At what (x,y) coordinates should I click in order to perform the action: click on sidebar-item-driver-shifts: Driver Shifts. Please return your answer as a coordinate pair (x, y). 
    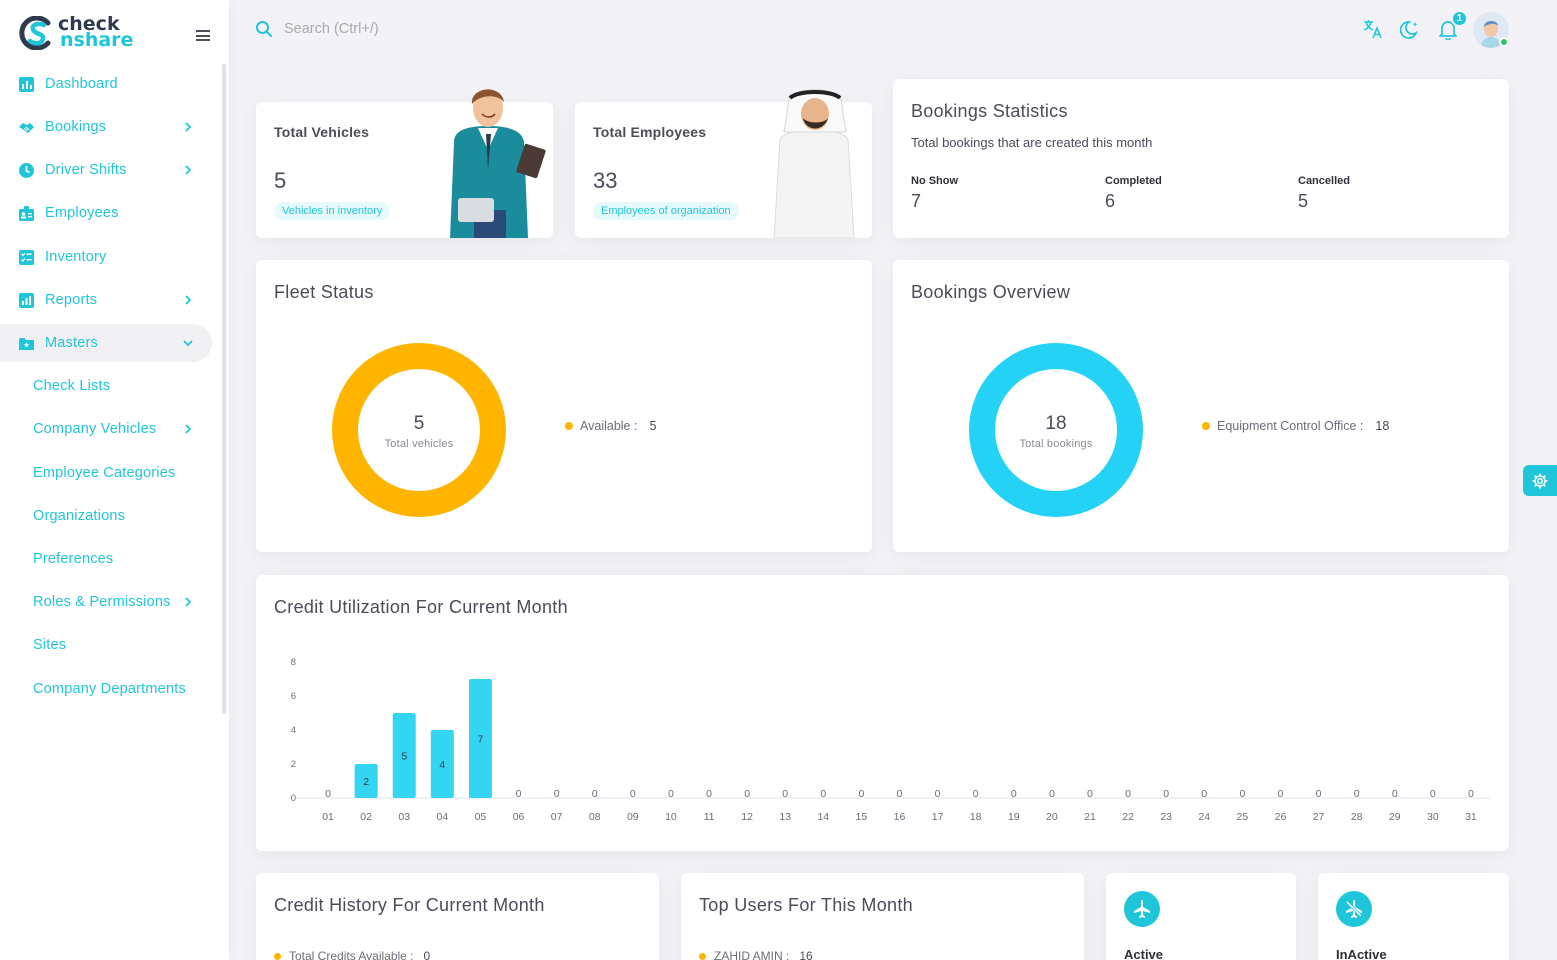
    Looking at the image, I should click on (106, 170).